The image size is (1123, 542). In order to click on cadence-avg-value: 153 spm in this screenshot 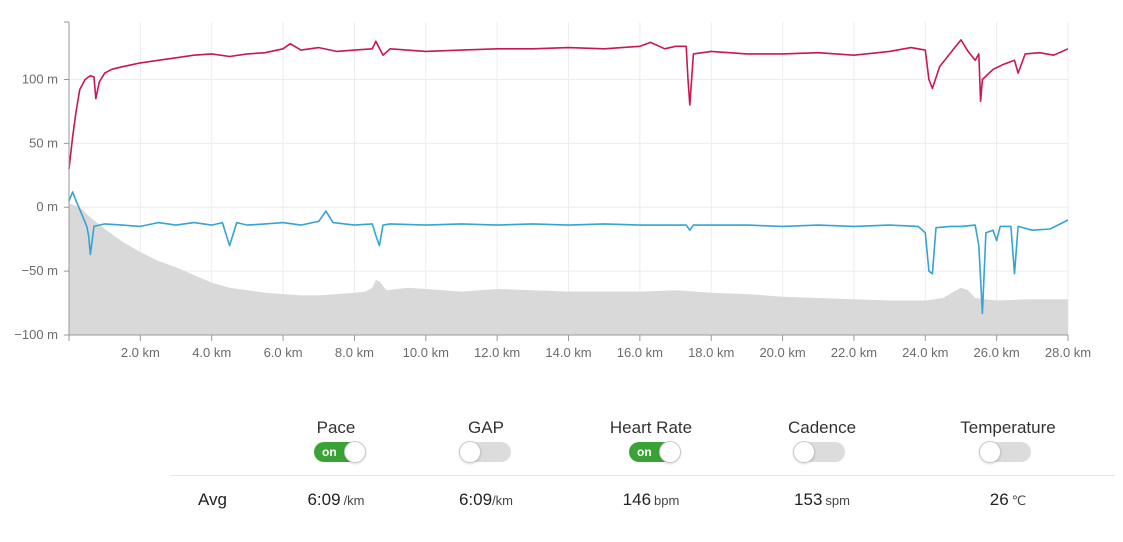, I will do `click(822, 500)`.